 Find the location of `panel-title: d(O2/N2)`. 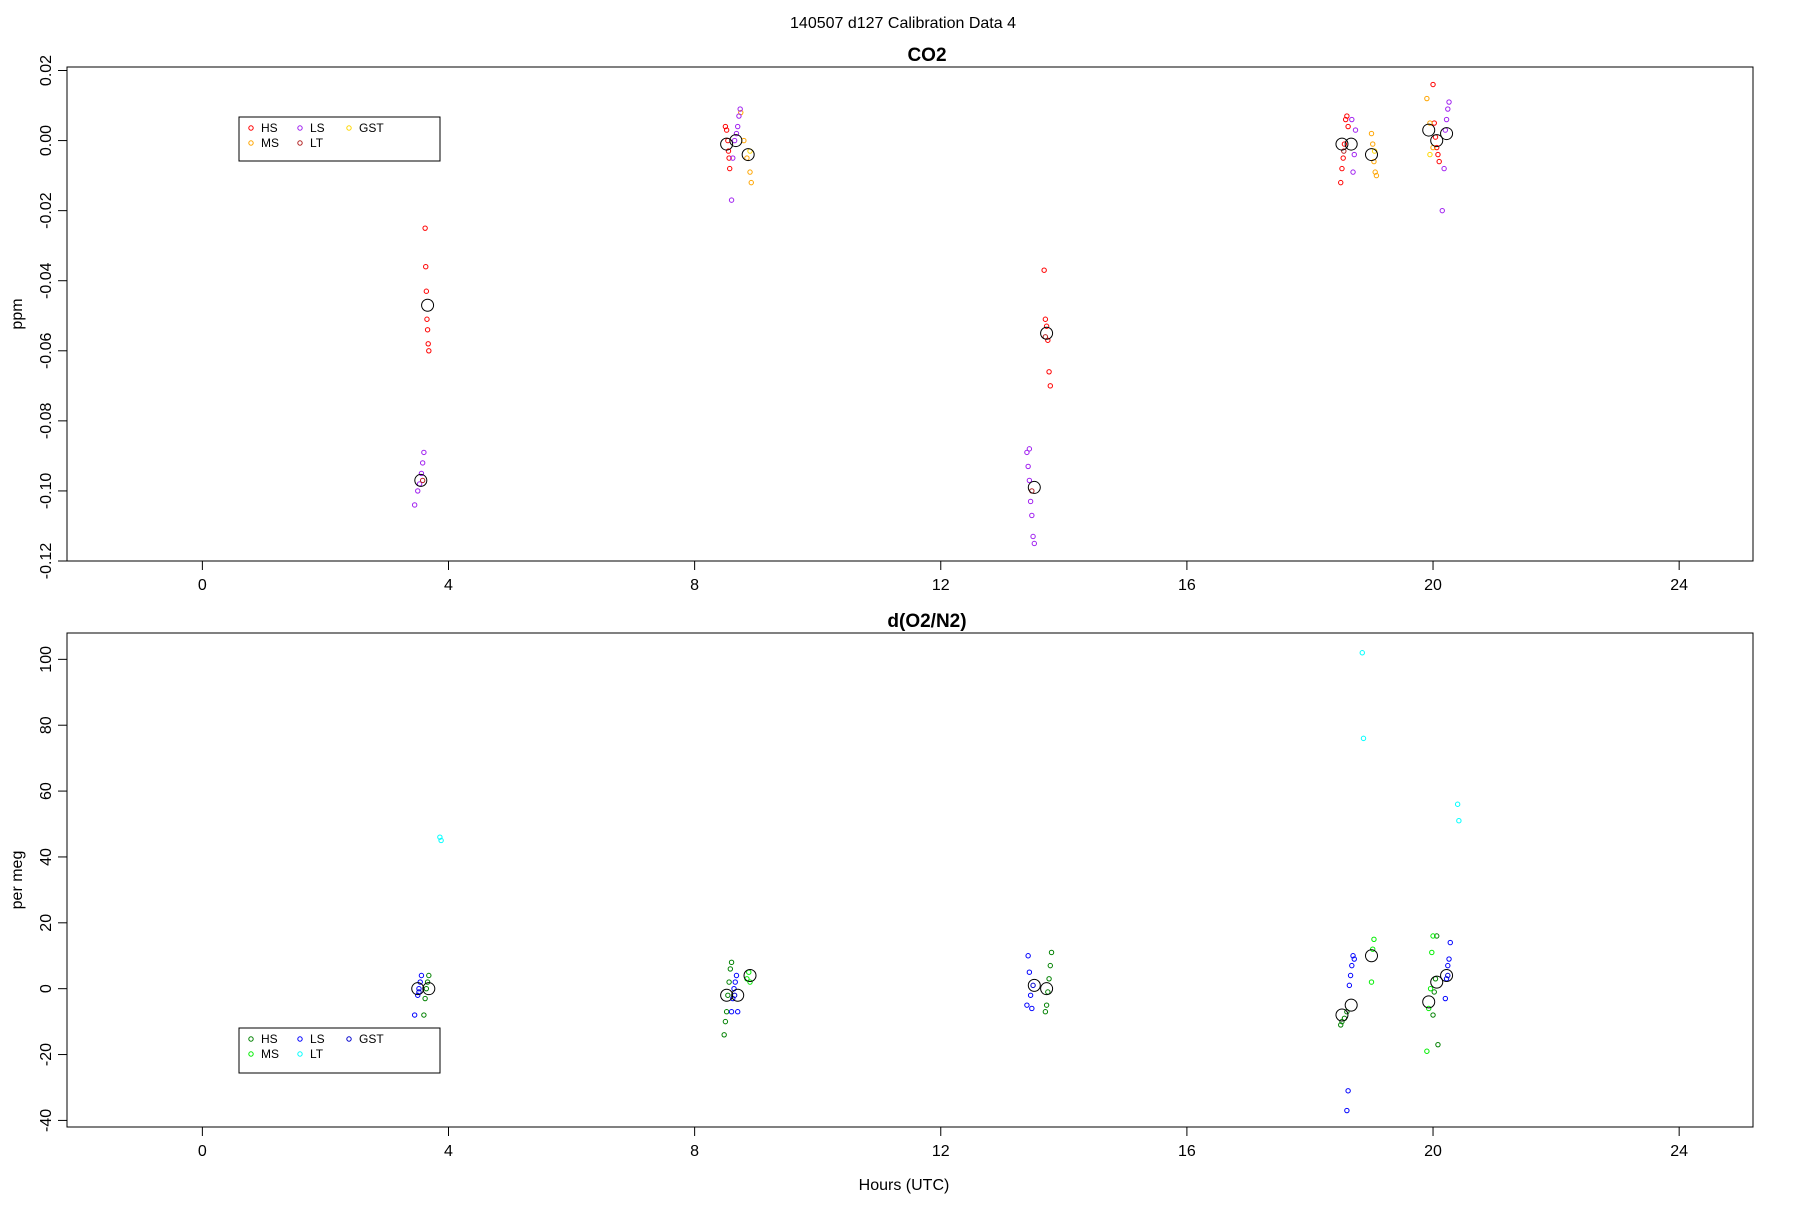

panel-title: d(O2/N2) is located at coordinates (926, 621).